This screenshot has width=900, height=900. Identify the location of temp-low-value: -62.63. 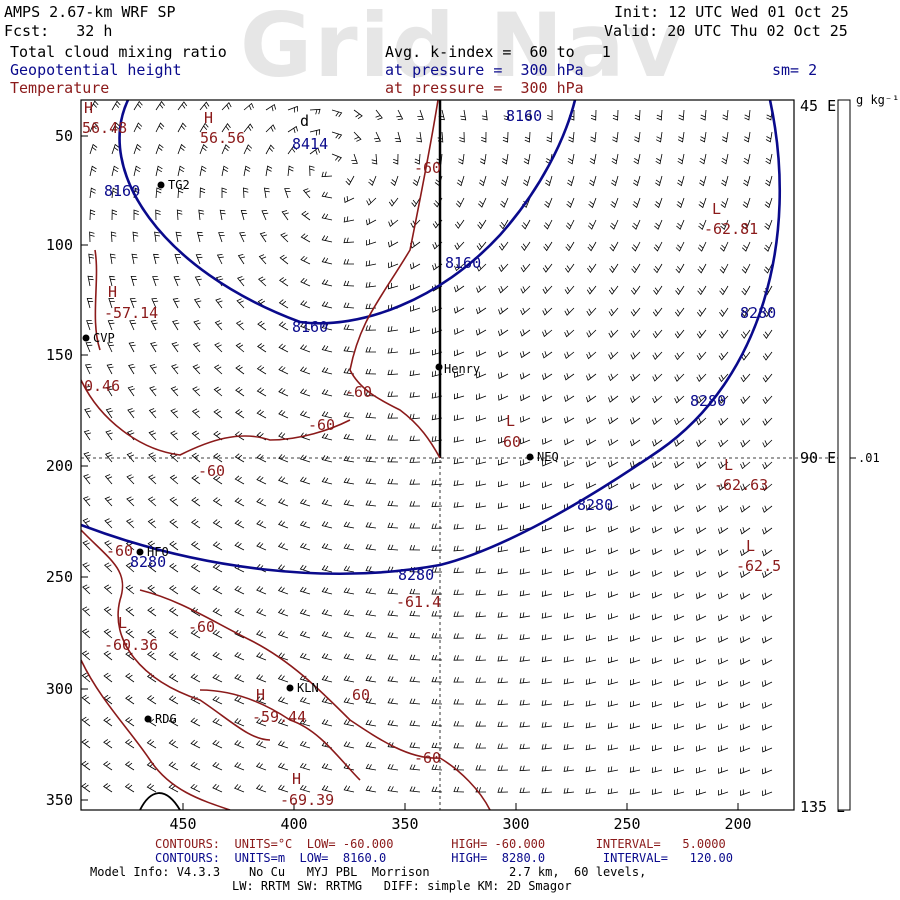
(741, 485).